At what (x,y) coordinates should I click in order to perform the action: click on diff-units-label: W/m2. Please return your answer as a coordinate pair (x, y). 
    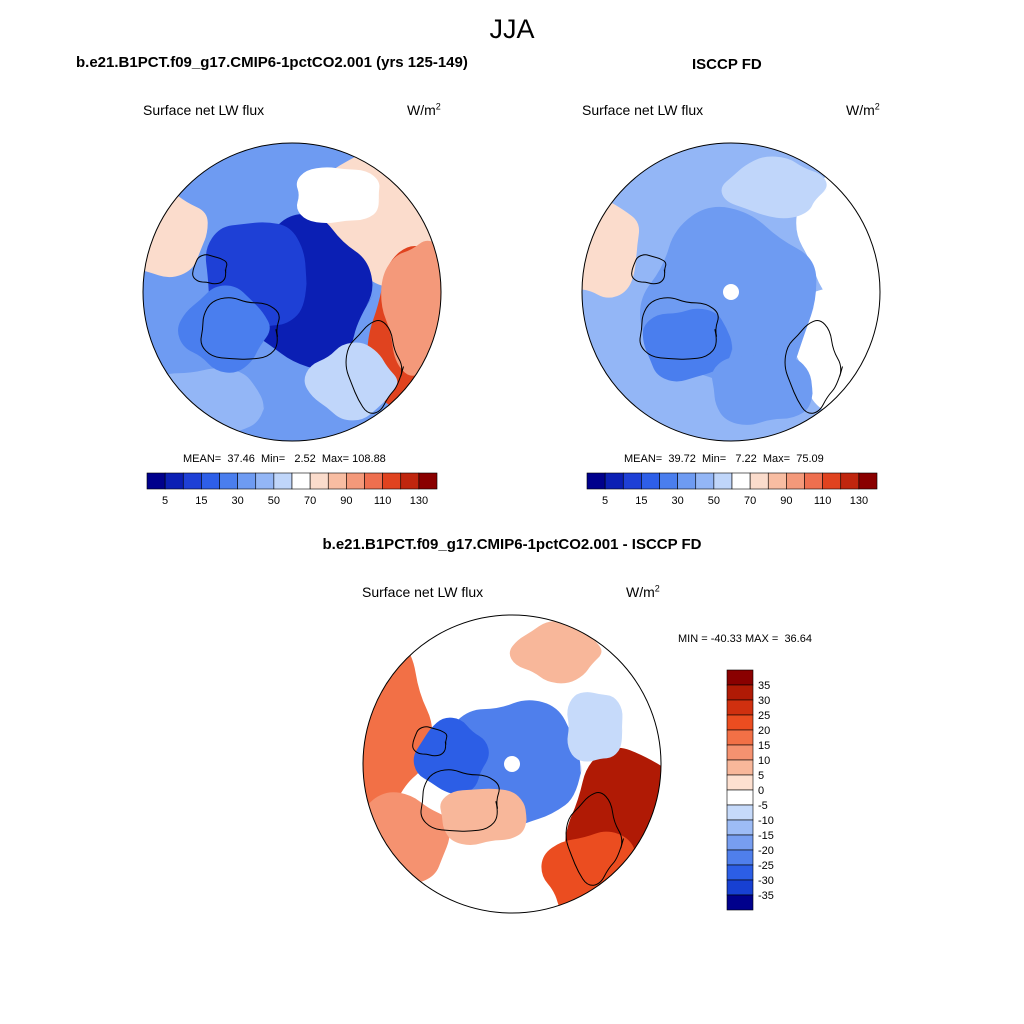
    Looking at the image, I should click on (643, 591).